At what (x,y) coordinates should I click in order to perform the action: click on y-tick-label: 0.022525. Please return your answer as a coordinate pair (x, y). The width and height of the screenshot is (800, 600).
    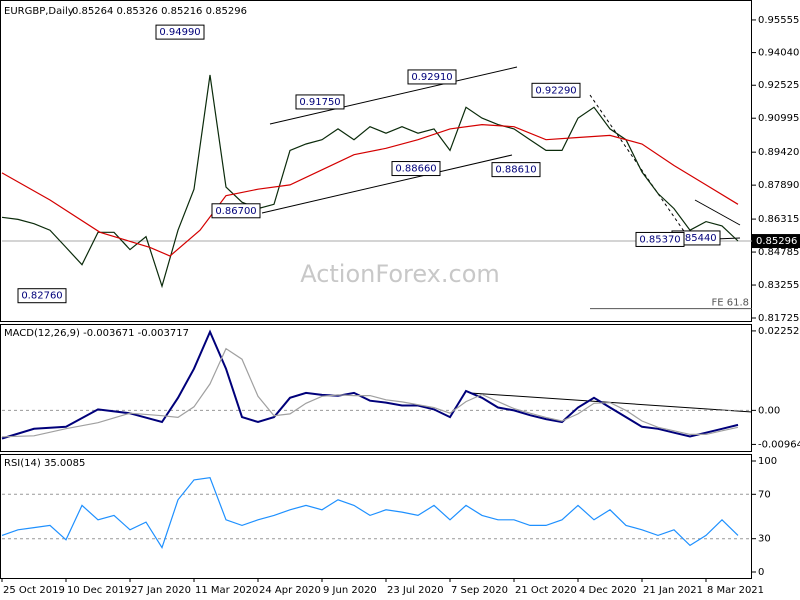
    Looking at the image, I should click on (779, 331).